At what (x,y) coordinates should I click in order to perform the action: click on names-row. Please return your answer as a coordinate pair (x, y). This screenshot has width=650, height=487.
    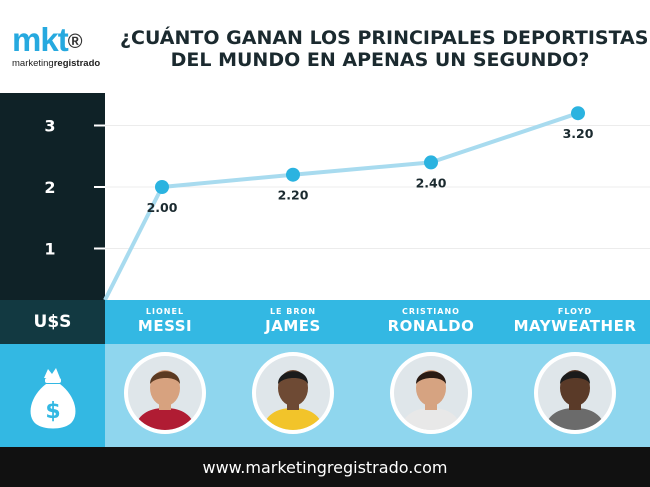
    Looking at the image, I should click on (325, 322).